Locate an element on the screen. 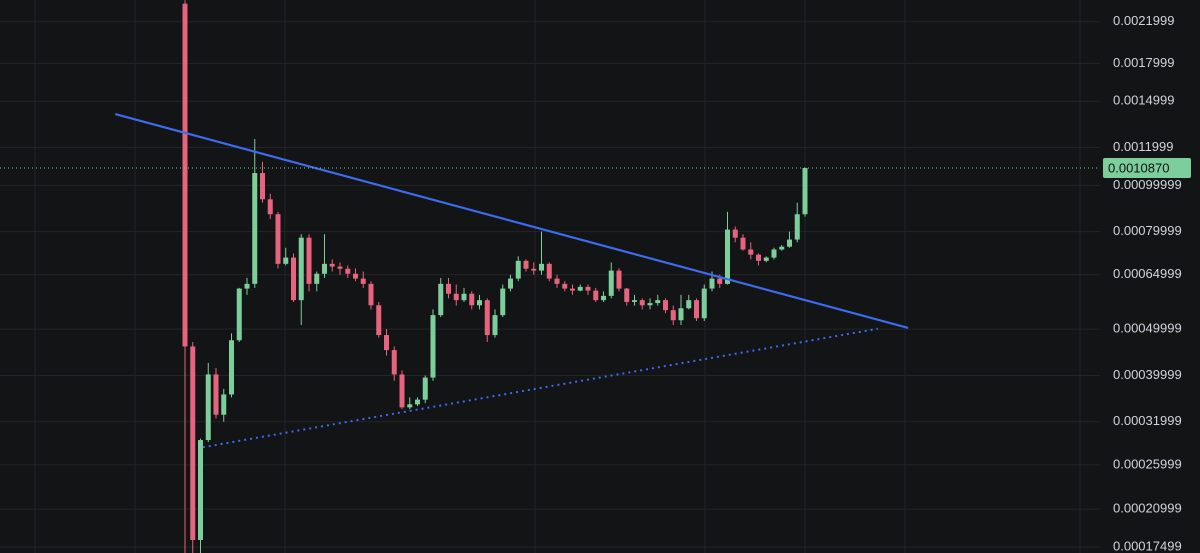 Image resolution: width=1200 pixels, height=553 pixels. y-tick-label: 0.00017499 is located at coordinates (1147, 545).